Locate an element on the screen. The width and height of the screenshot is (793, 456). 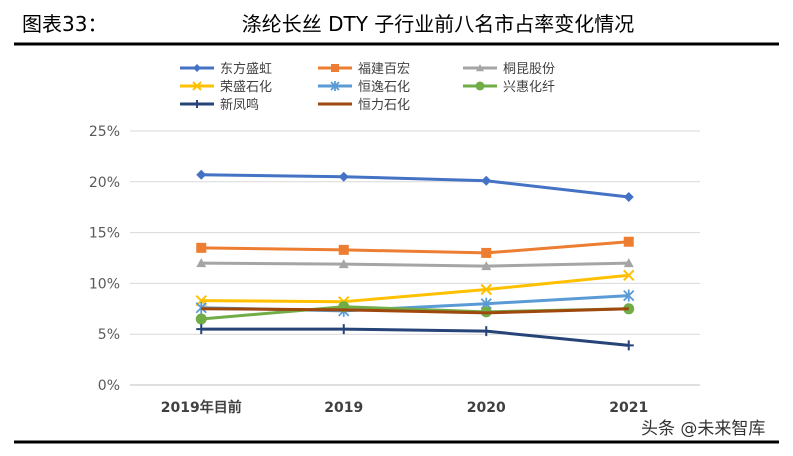
series-荣盛石化 is located at coordinates (415, 288).